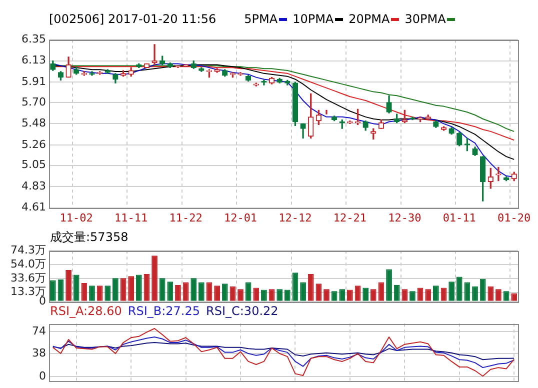  I want to click on x-tick-label: 01-20, so click(514, 217).